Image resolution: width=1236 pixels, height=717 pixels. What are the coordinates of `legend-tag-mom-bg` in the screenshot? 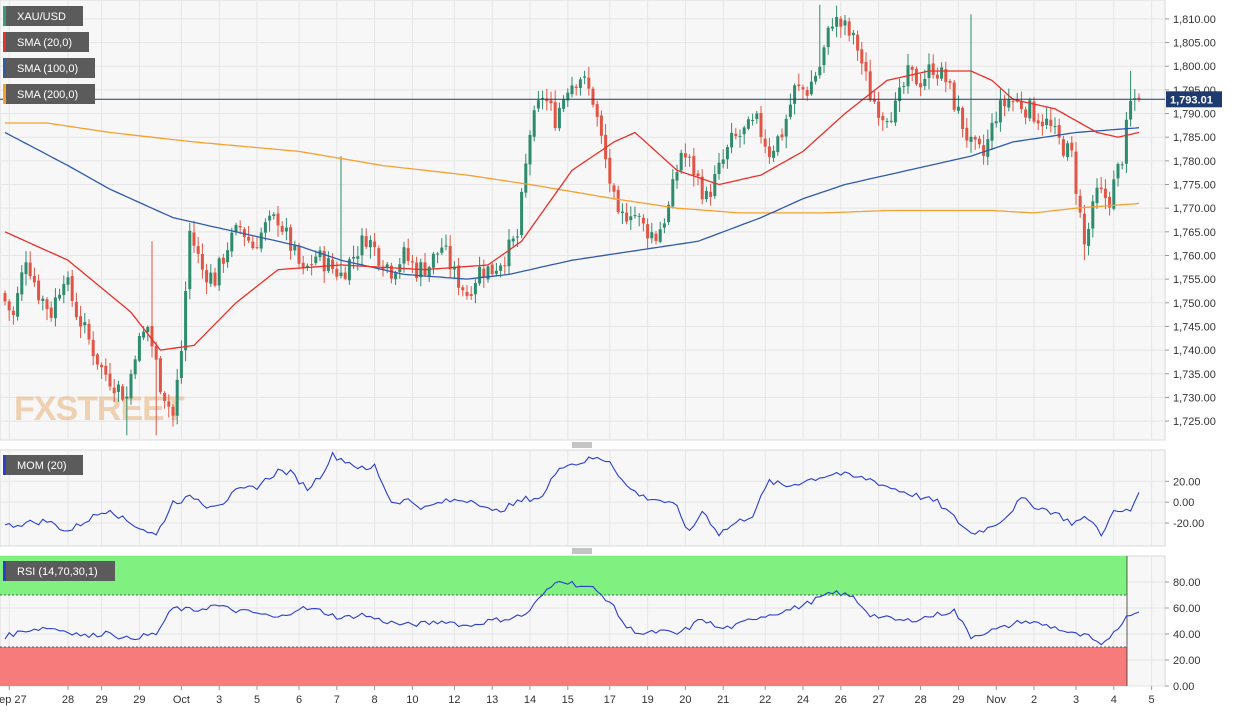 It's located at (43, 465).